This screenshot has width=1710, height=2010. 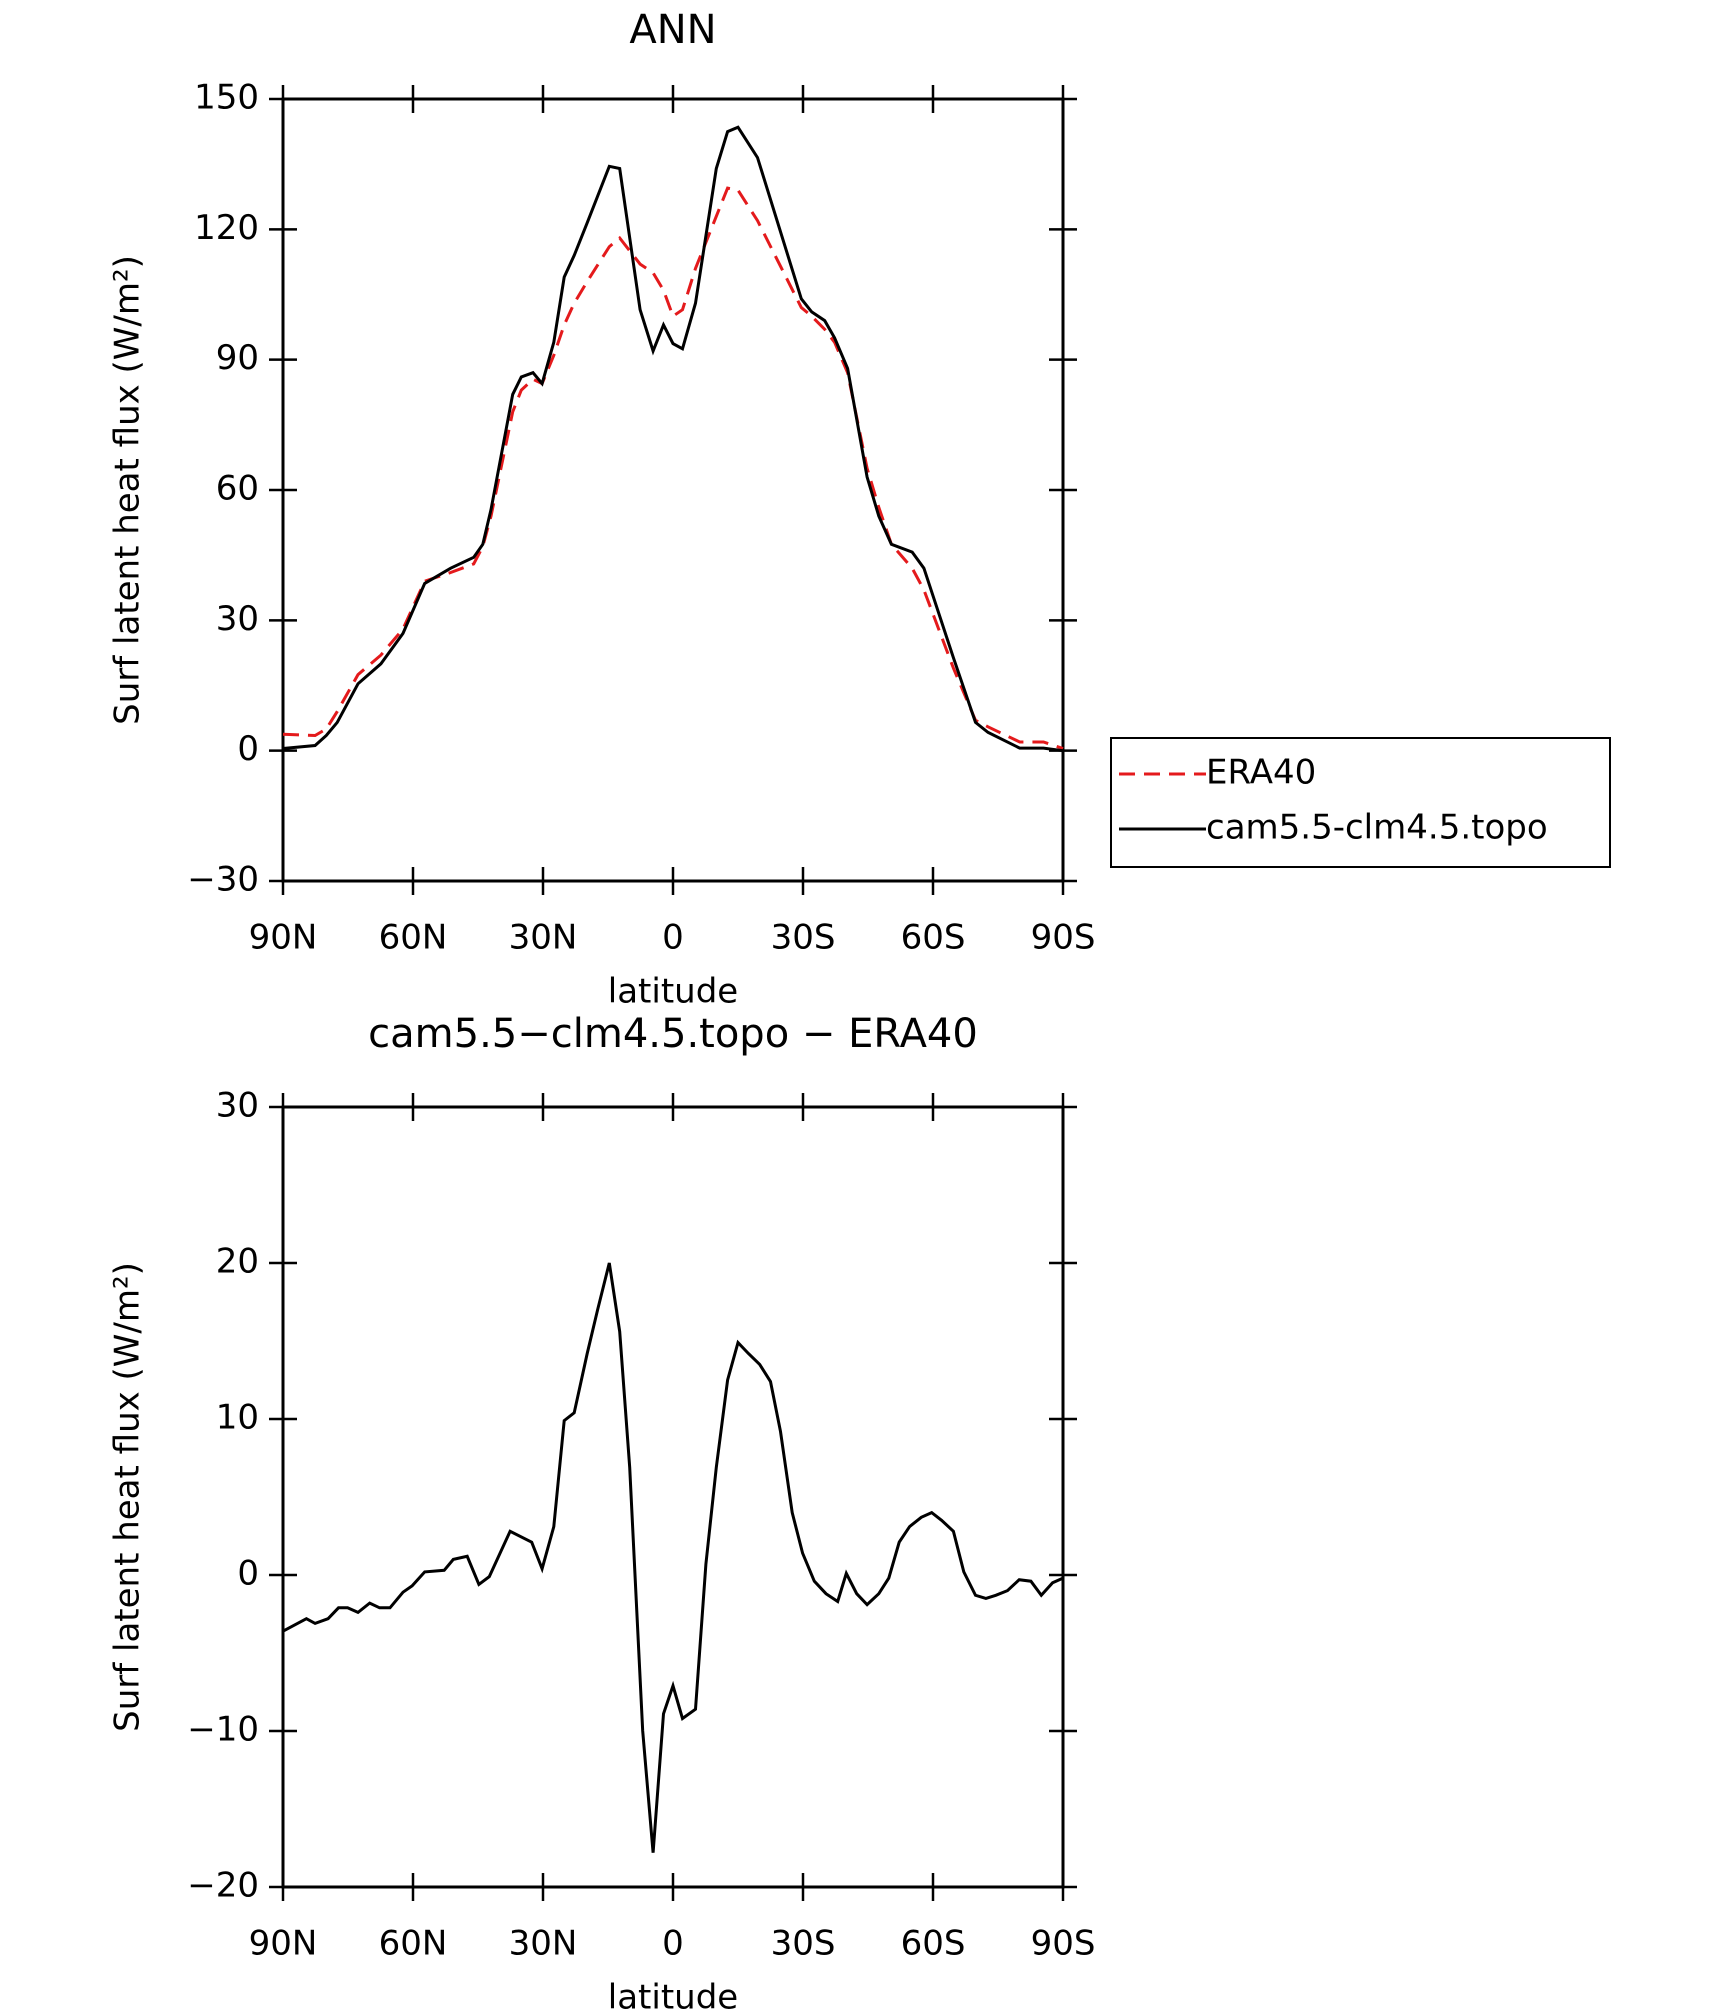 I want to click on y-tick-label: −10, so click(x=223, y=1730).